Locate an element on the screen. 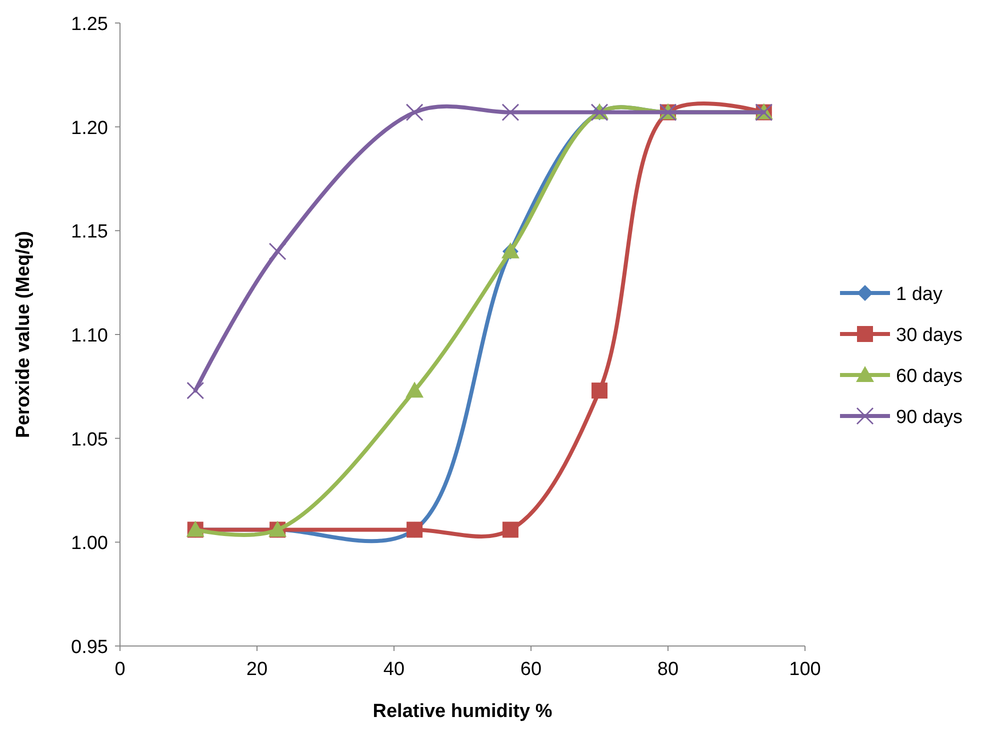 The width and height of the screenshot is (996, 733). legend-label: 90 days is located at coordinates (929, 417).